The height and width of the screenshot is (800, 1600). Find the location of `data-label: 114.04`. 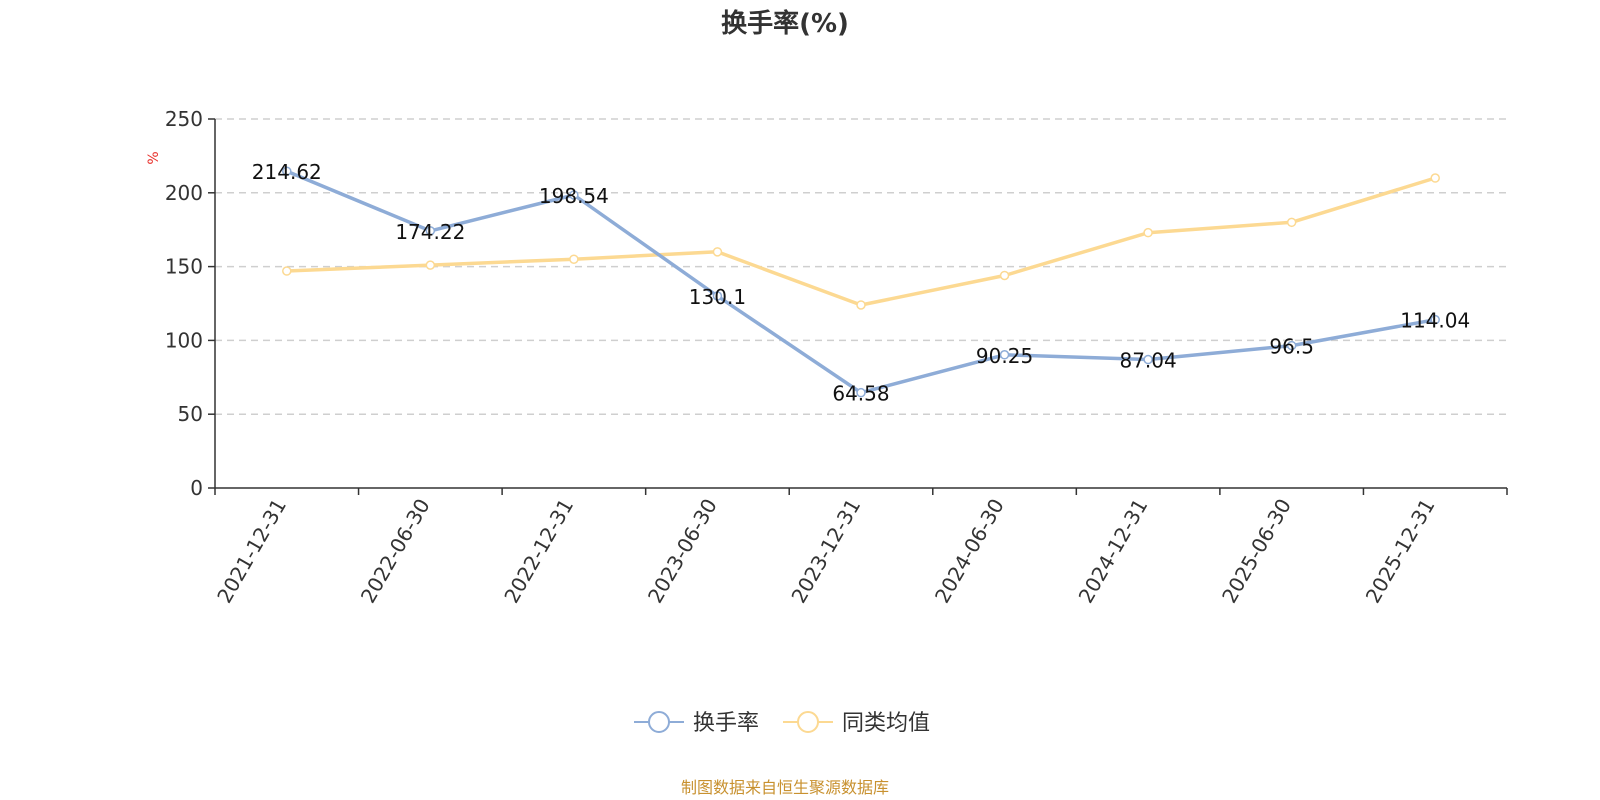

data-label: 114.04 is located at coordinates (1435, 321).